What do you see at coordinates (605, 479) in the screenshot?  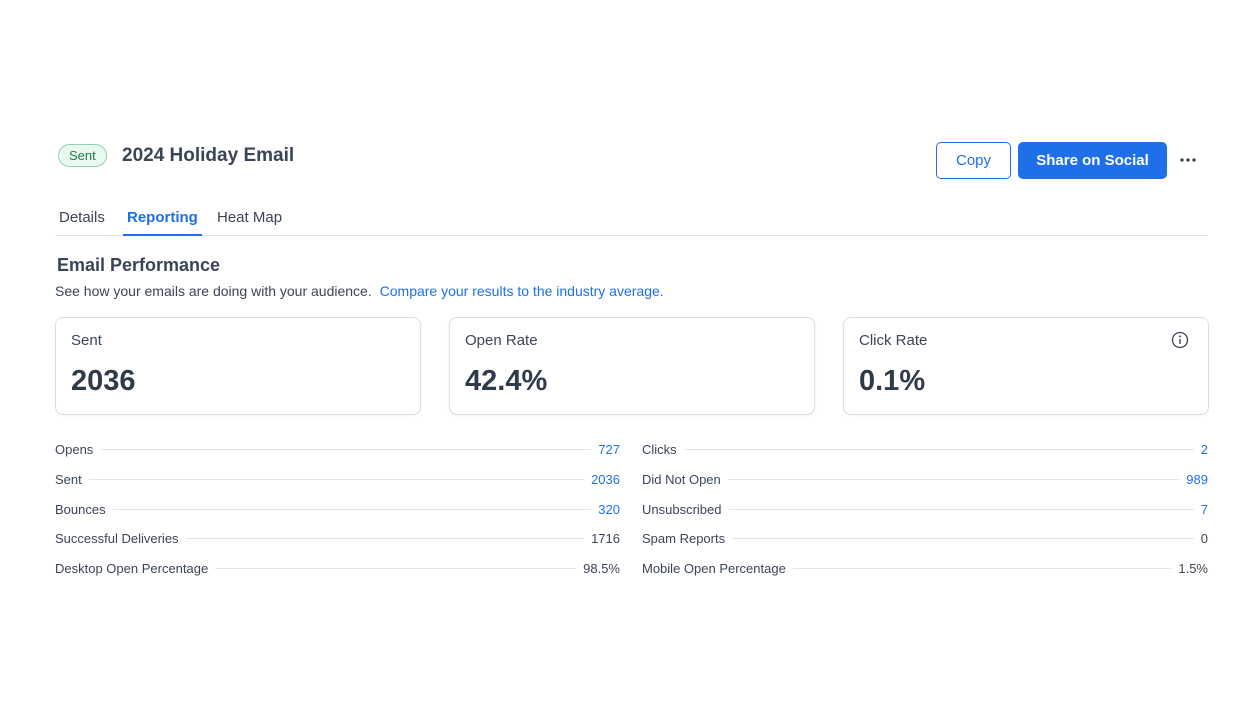 I see `stat-value-link: 2036` at bounding box center [605, 479].